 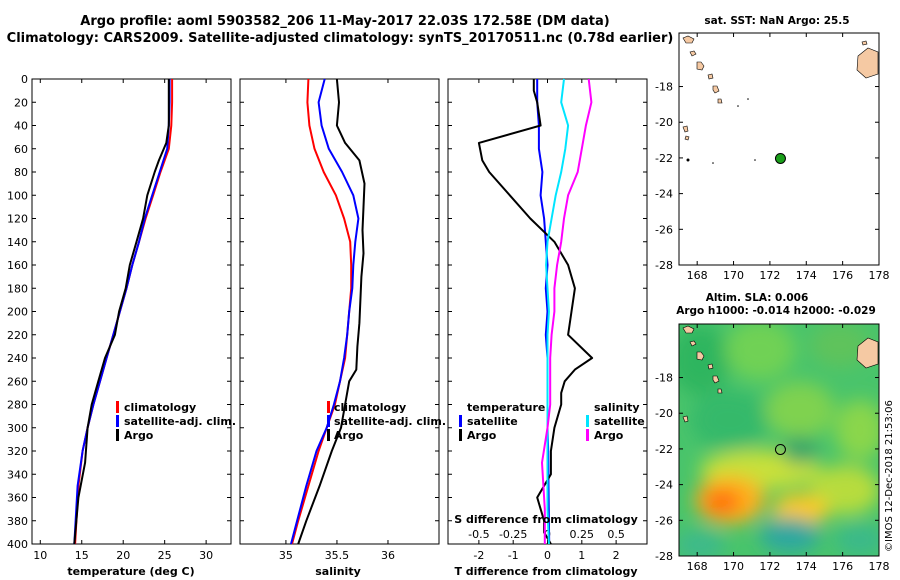 What do you see at coordinates (17, 219) in the screenshot?
I see `depth-tick-label: 120` at bounding box center [17, 219].